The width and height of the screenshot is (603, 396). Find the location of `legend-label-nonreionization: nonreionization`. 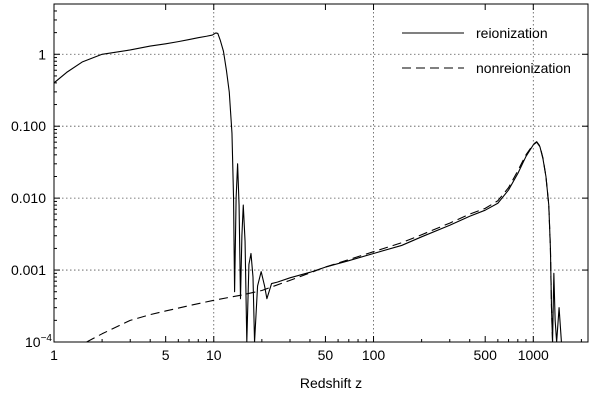

legend-label-nonreionization: nonreionization is located at coordinates (523, 68).